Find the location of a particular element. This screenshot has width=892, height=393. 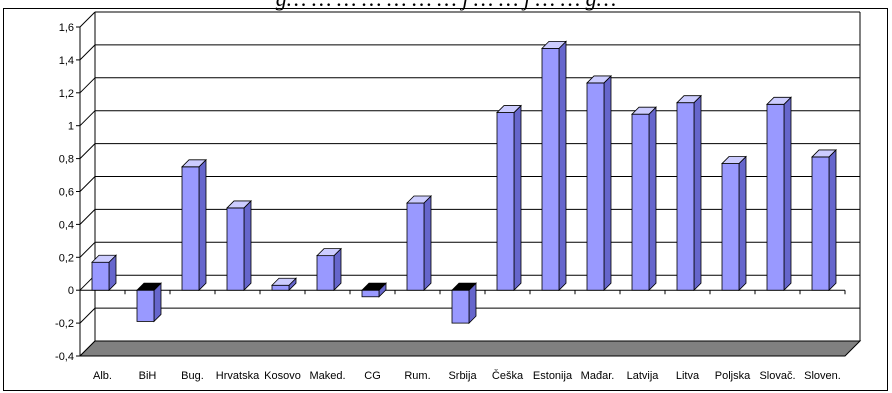

x-tick-label: Slovač. is located at coordinates (777, 376).